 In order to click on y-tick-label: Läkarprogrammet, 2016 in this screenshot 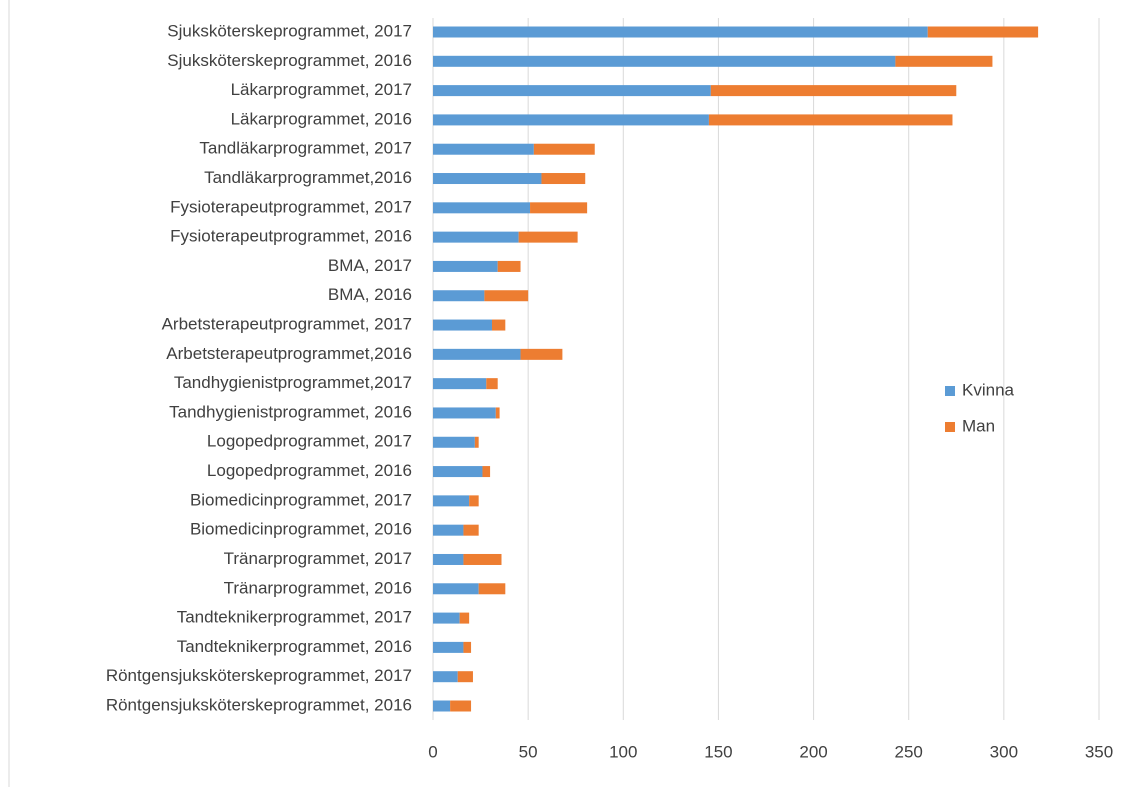, I will do `click(321, 118)`.